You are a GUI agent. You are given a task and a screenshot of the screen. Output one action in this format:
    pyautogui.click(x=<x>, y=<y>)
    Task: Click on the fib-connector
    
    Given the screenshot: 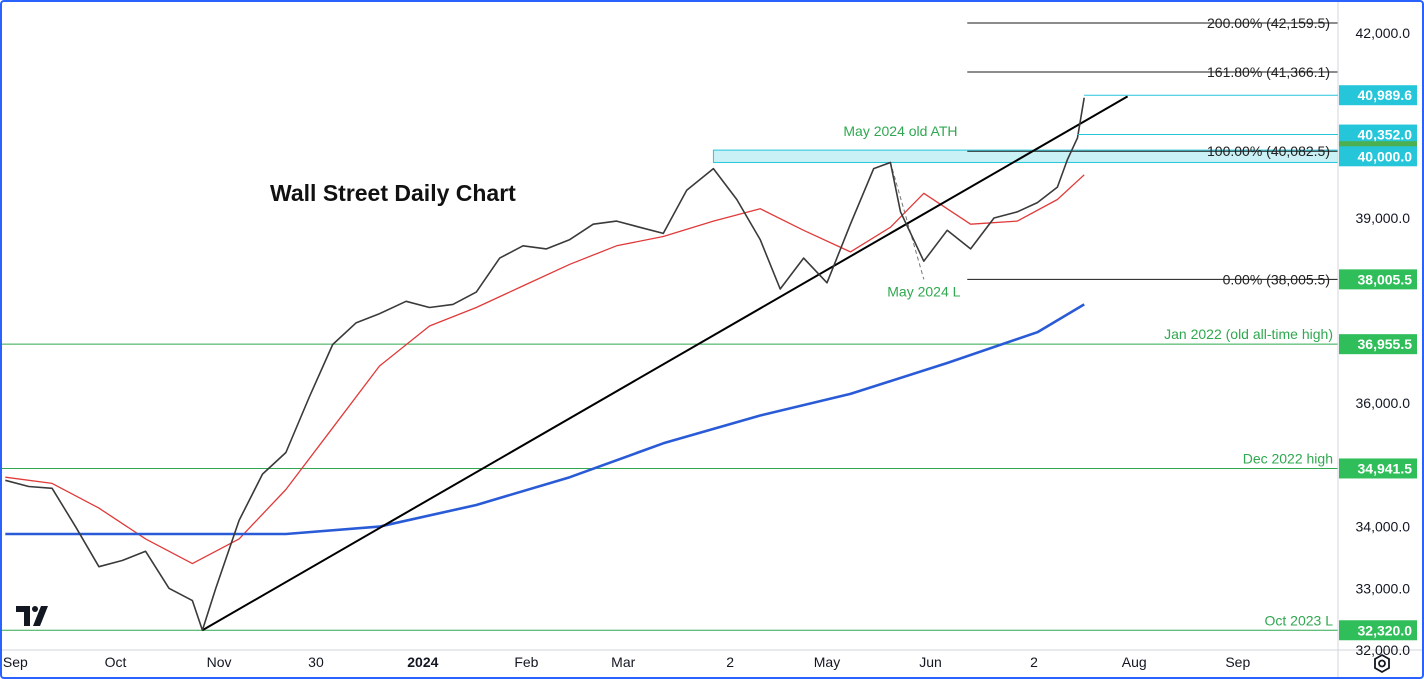 What is the action you would take?
    pyautogui.click(x=907, y=221)
    